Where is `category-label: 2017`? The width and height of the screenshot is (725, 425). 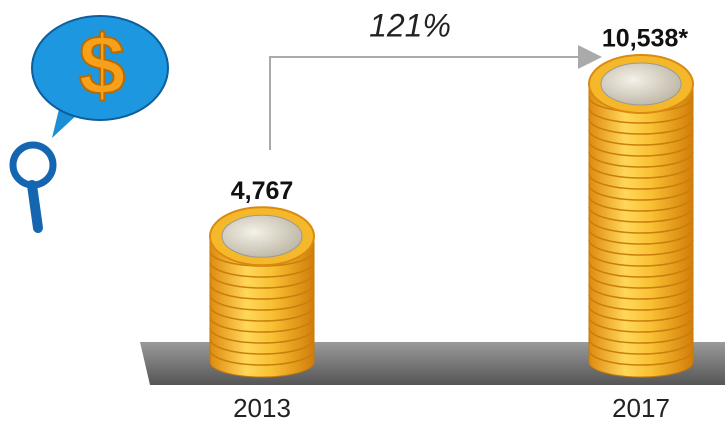 category-label: 2017 is located at coordinates (641, 408).